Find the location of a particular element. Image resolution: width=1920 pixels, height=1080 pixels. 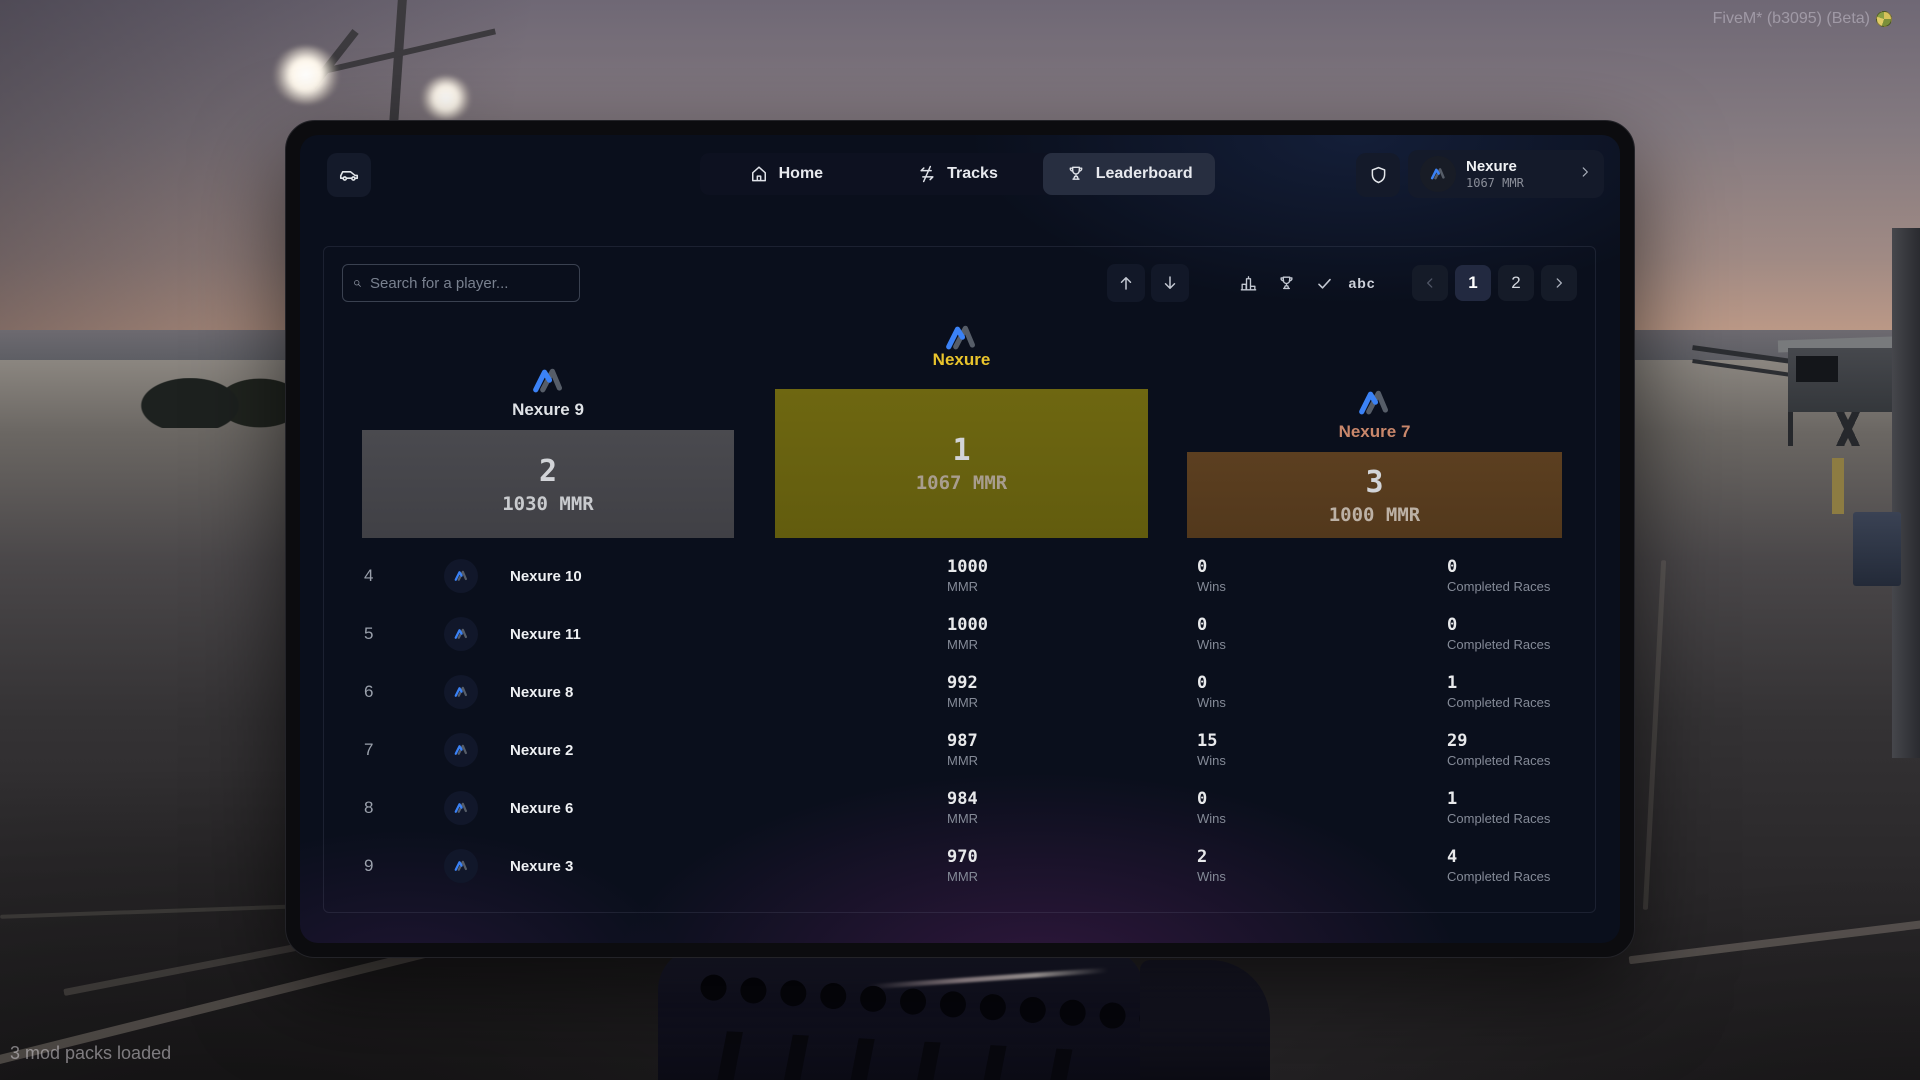

fivem-watermark: FiveM* (b3095) (Beta) is located at coordinates (1802, 19).